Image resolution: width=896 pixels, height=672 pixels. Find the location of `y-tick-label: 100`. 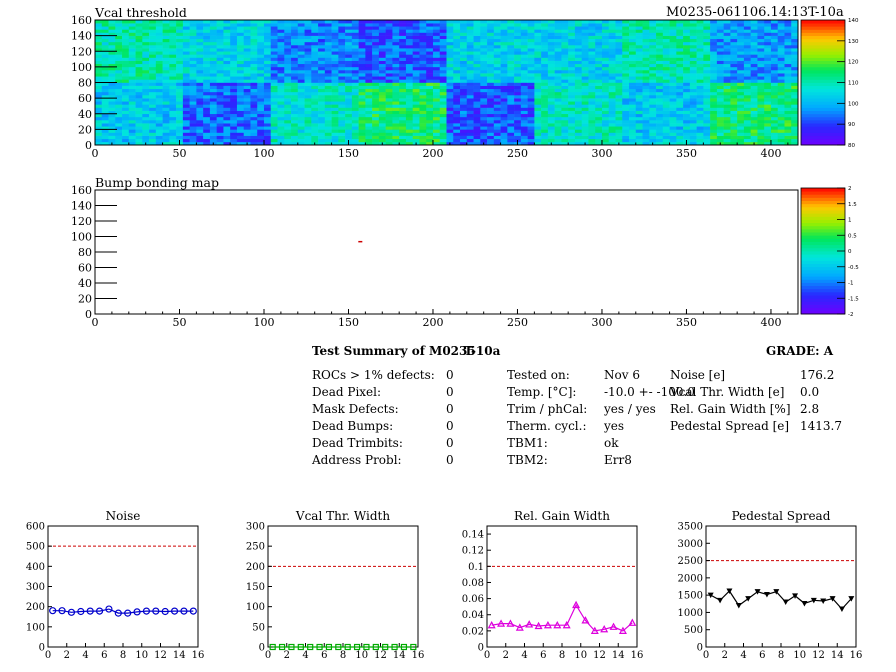

y-tick-label: 100 is located at coordinates (35, 627).